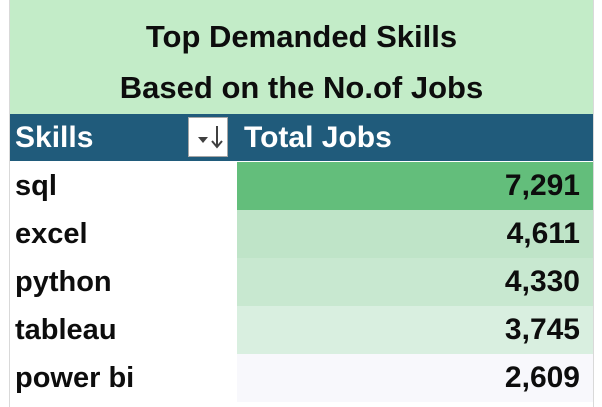 The image size is (602, 407). What do you see at coordinates (415, 378) in the screenshot?
I see `total-jobs-cell: 2,609` at bounding box center [415, 378].